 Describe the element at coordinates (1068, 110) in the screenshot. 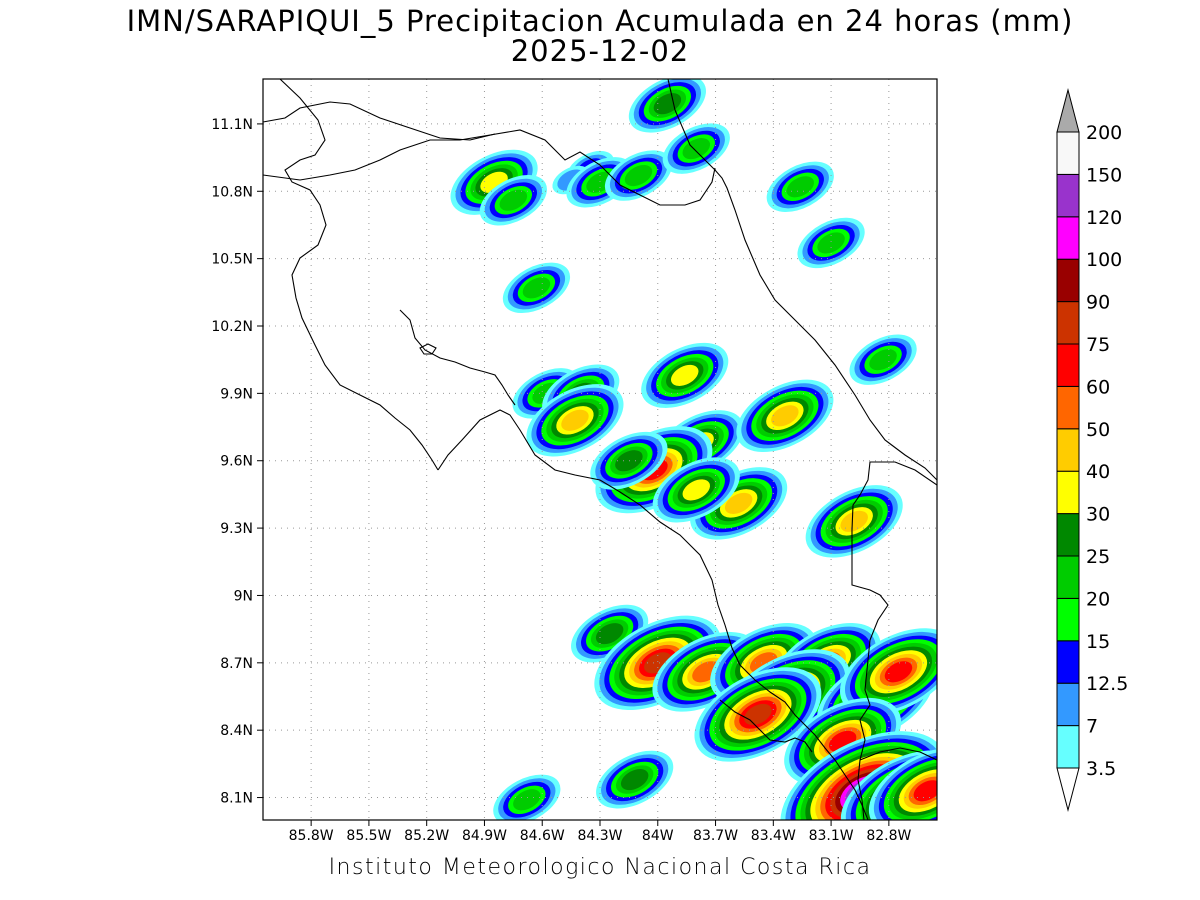

I see `colorbar-overflow-triangle` at that location.